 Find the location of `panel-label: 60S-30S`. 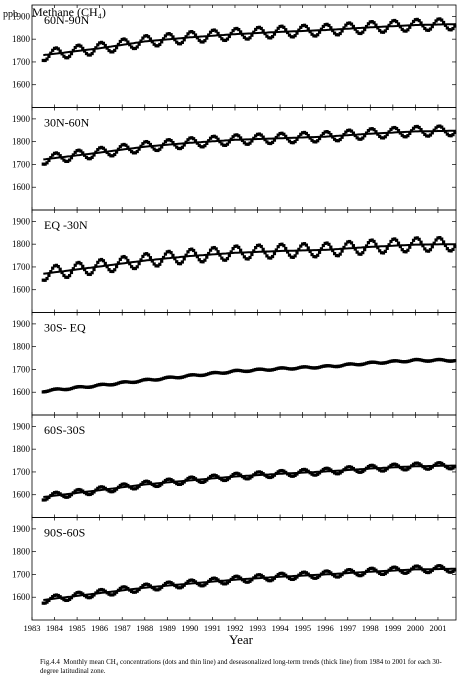

panel-label: 60S-30S is located at coordinates (64, 430).